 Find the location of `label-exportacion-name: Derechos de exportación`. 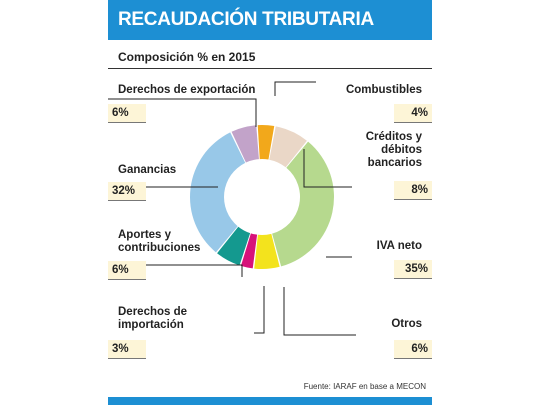

label-exportacion-name: Derechos de exportación is located at coordinates (187, 90).